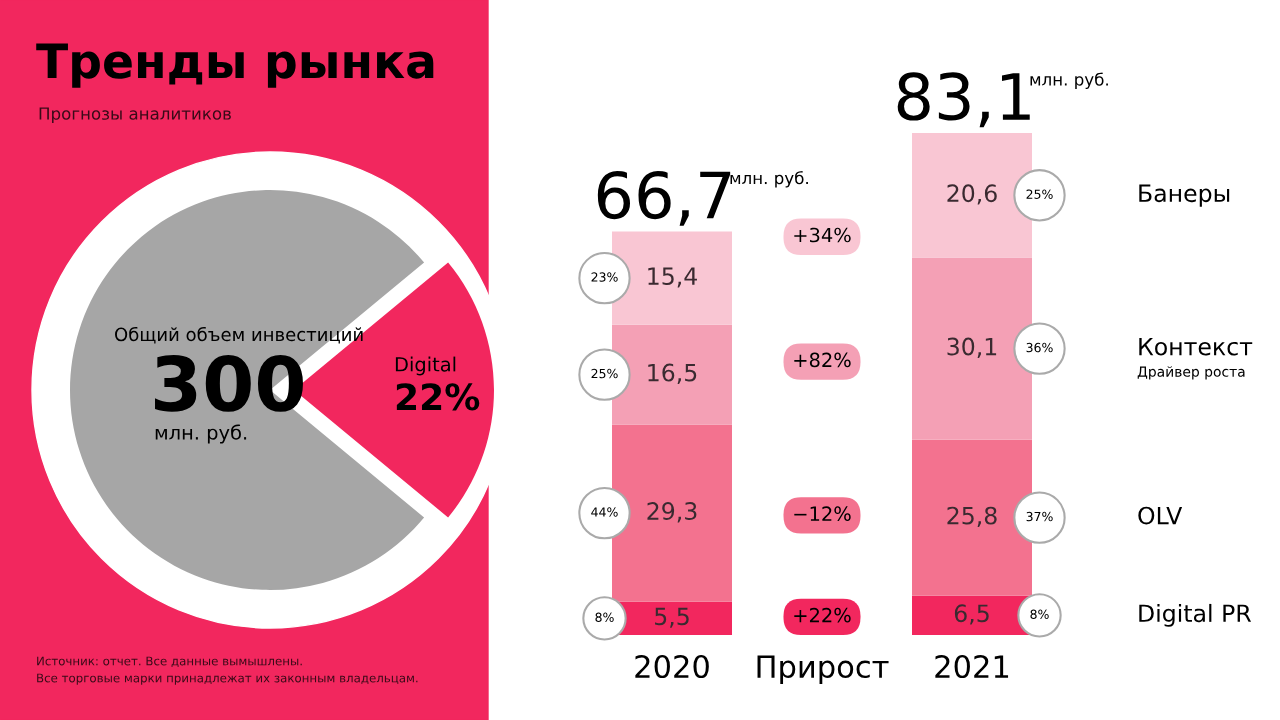  Describe the element at coordinates (235, 65) in the screenshot. I see `chart-title: Тренды рынка` at that location.